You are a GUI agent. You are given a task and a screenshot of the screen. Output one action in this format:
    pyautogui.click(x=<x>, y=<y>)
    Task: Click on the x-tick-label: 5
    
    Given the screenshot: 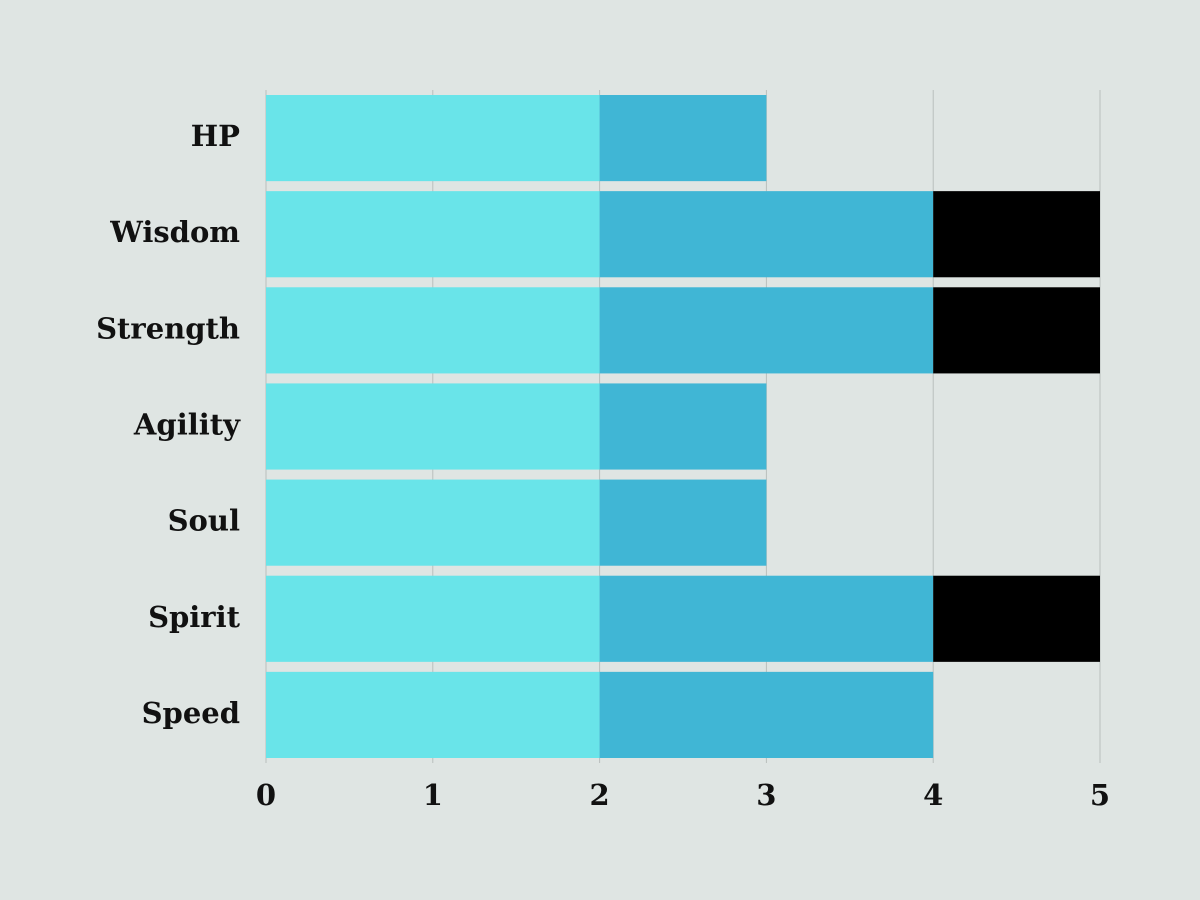 What is the action you would take?
    pyautogui.click(x=1100, y=795)
    